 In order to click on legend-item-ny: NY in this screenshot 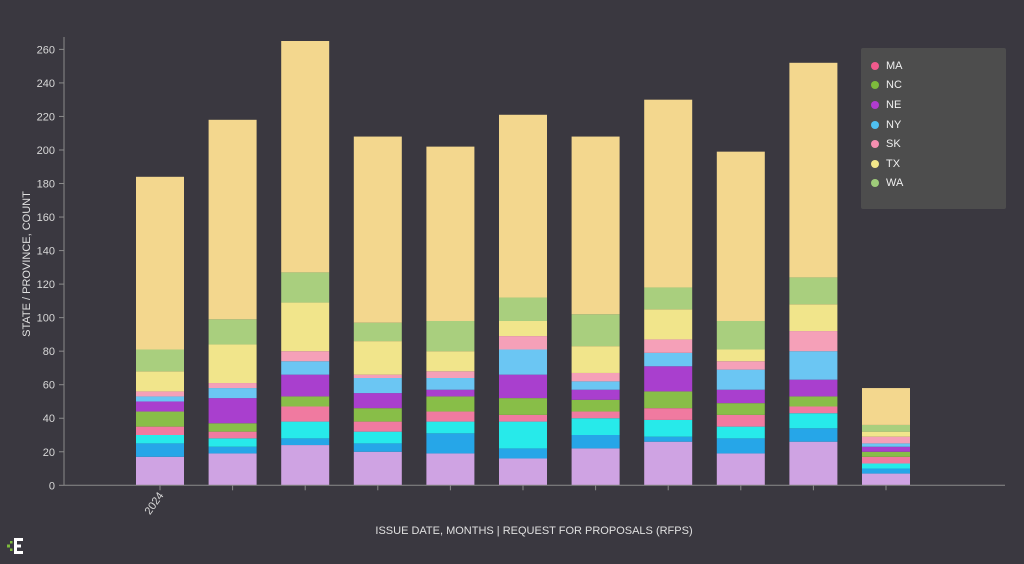, I will do `click(938, 125)`.